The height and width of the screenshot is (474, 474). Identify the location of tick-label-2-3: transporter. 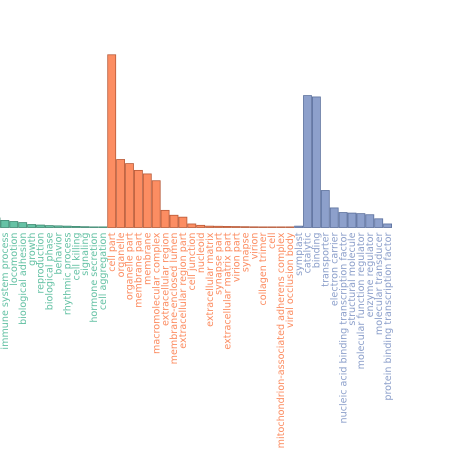
(326, 259).